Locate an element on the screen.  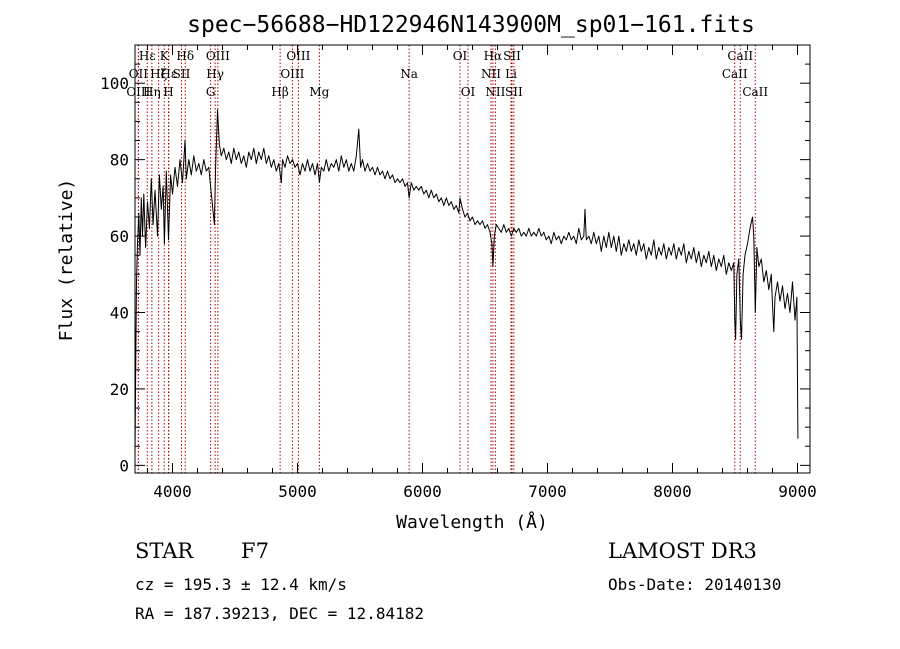
line-label-3: Hζ is located at coordinates (158, 74).